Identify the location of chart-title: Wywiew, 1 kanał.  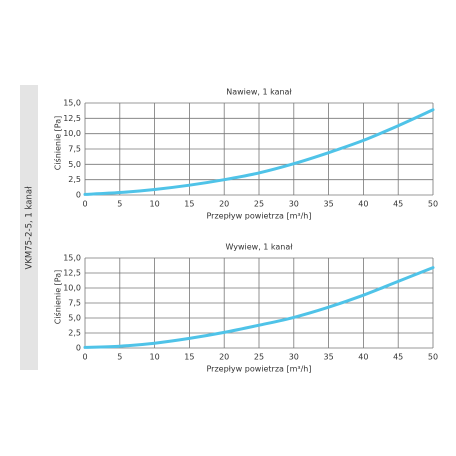
(259, 247).